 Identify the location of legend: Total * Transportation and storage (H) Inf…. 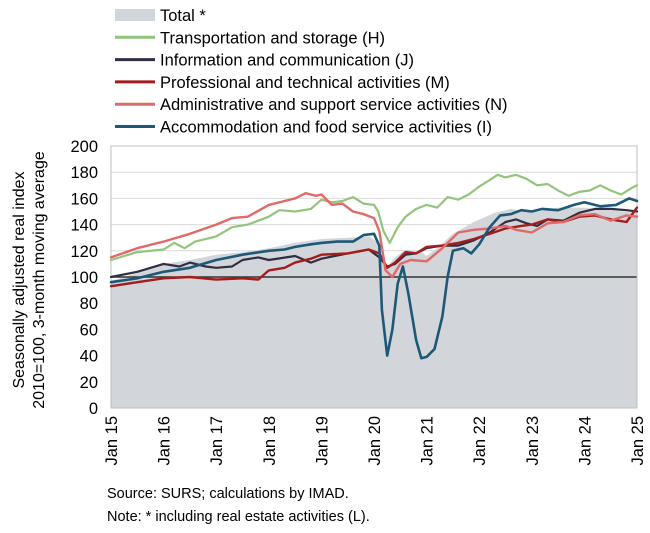
(311, 72).